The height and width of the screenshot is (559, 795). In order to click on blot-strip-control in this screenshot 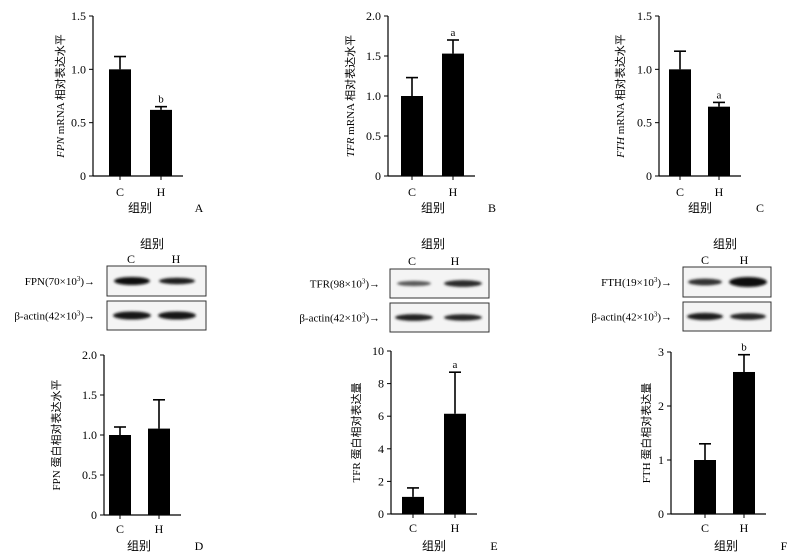, I will do `click(727, 316)`.